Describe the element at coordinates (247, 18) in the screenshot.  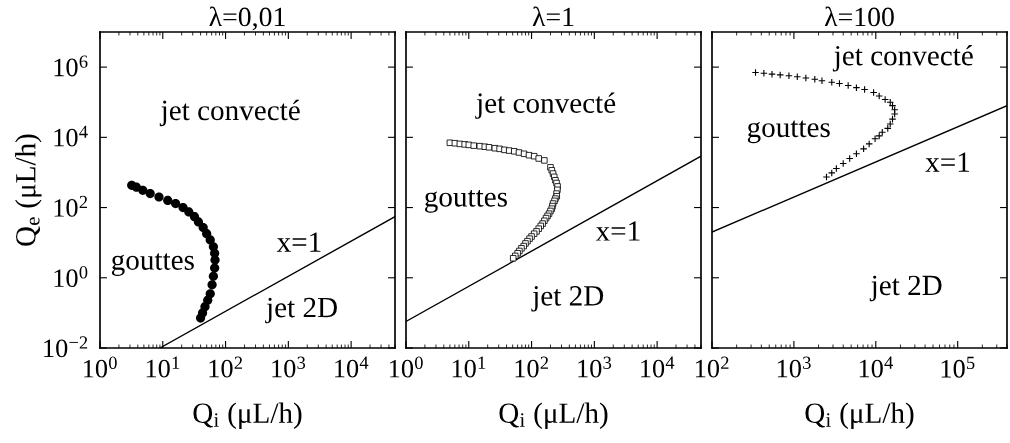
I see `chart-title: λ=0,01` at that location.